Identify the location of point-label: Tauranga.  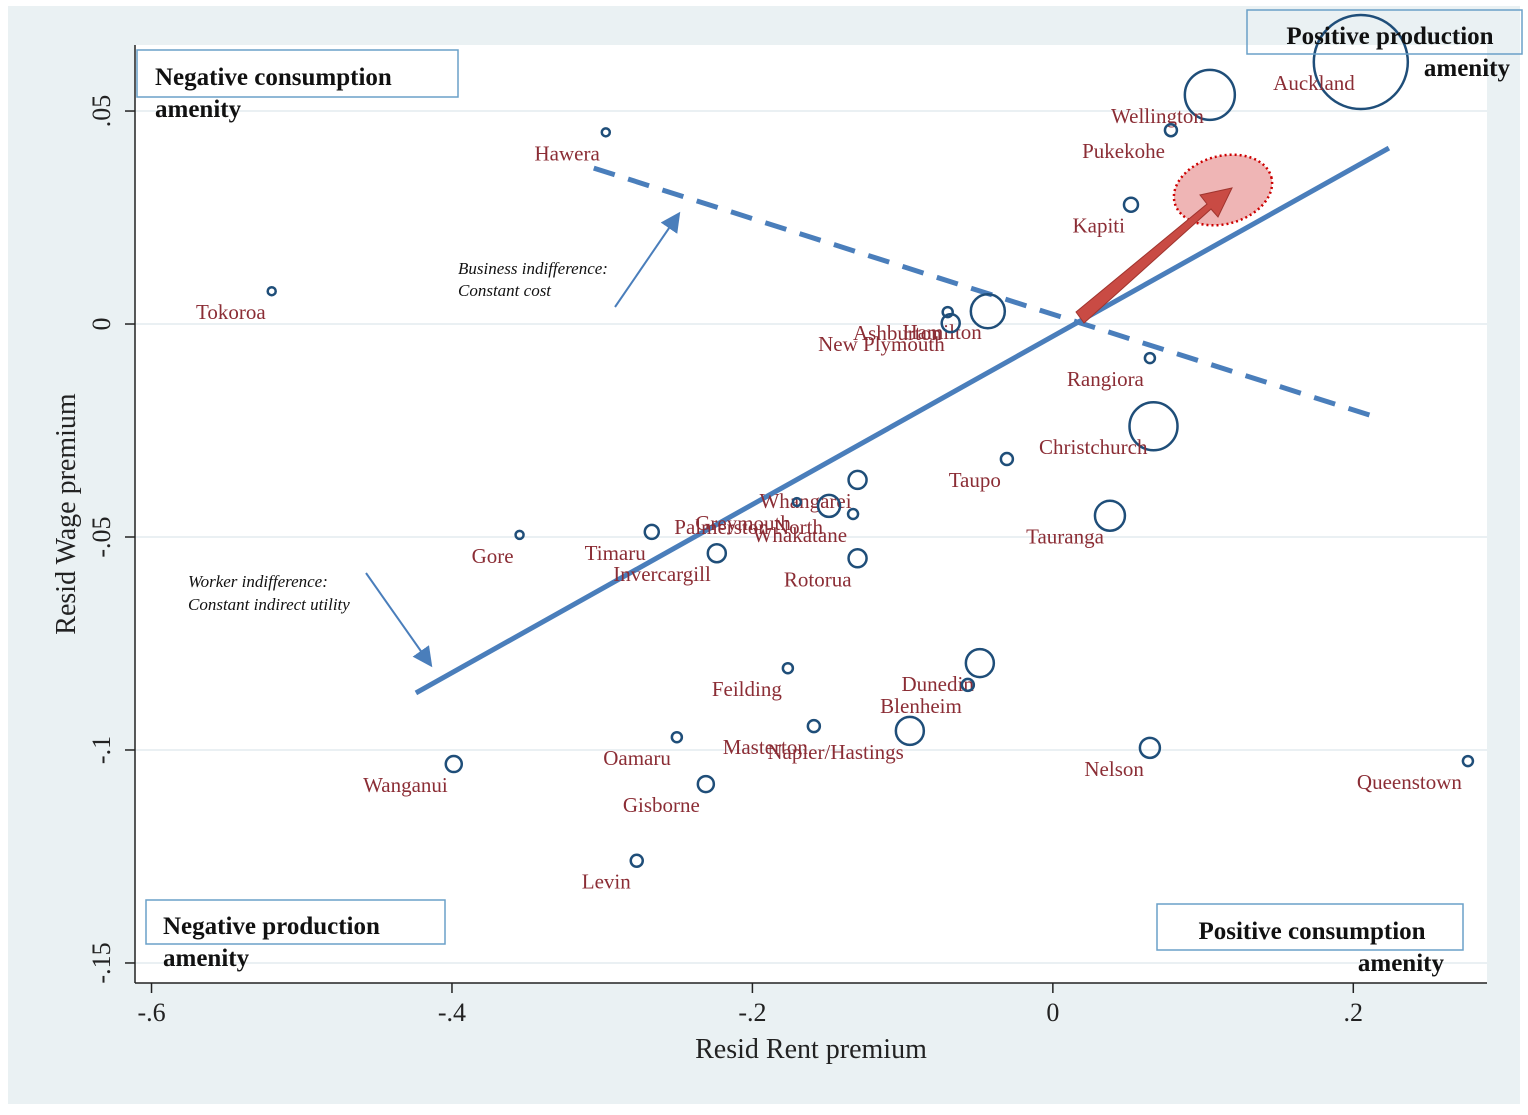
(1065, 537).